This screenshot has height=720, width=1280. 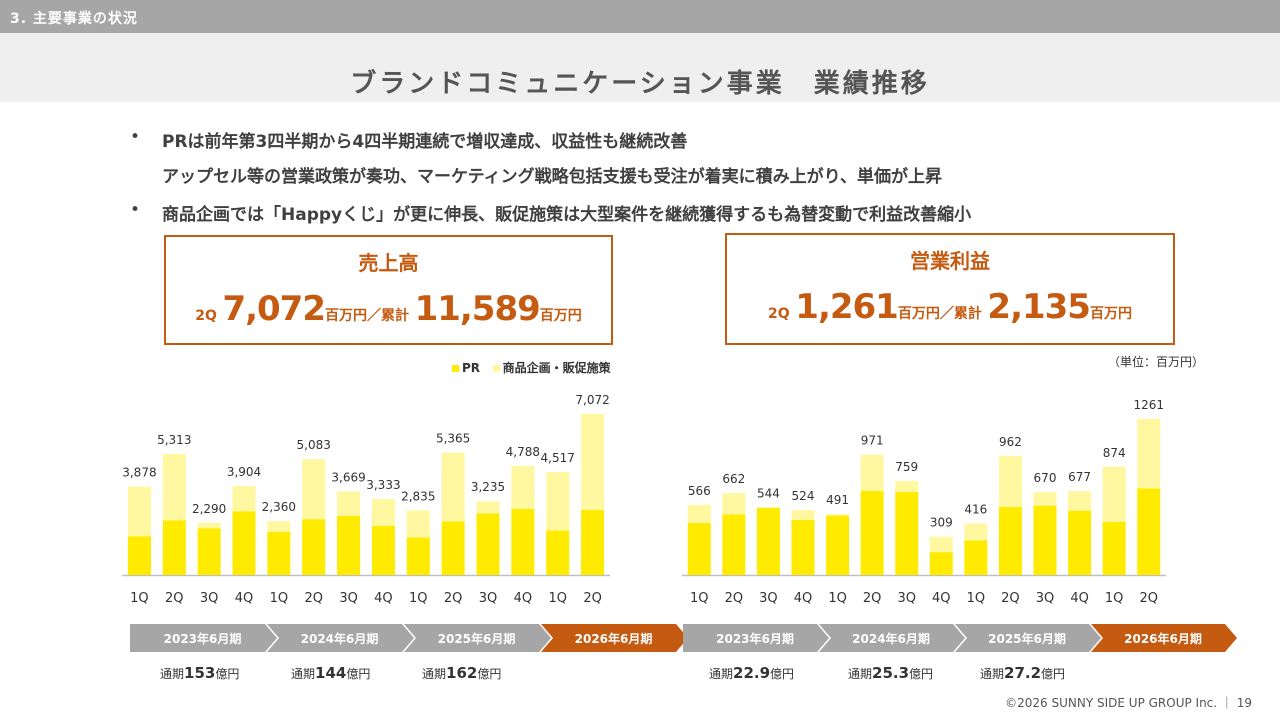 I want to click on total-label-1: 662, so click(x=733, y=479).